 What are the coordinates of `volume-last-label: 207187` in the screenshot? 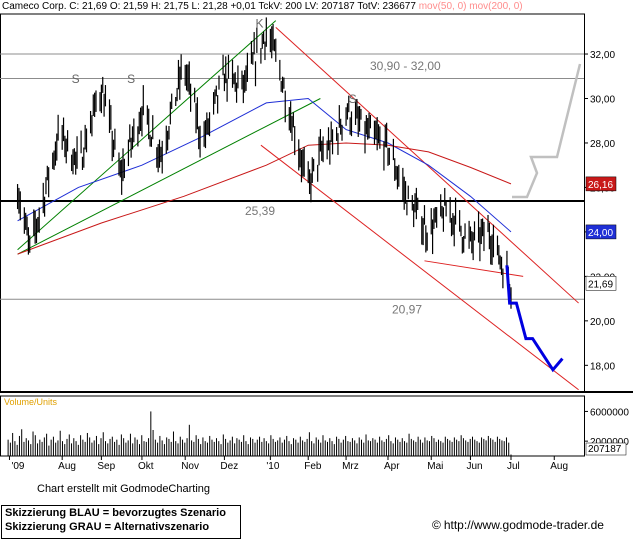 It's located at (605, 449).